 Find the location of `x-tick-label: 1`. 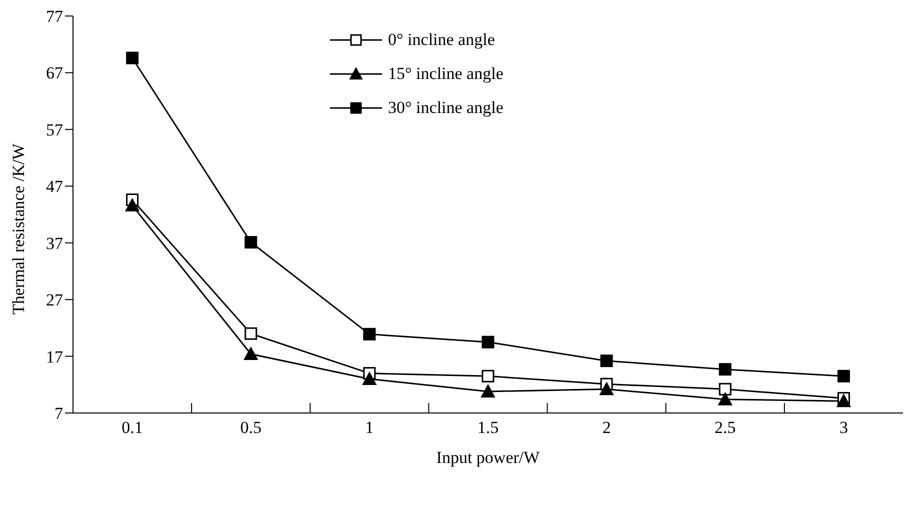

x-tick-label: 1 is located at coordinates (369, 427).